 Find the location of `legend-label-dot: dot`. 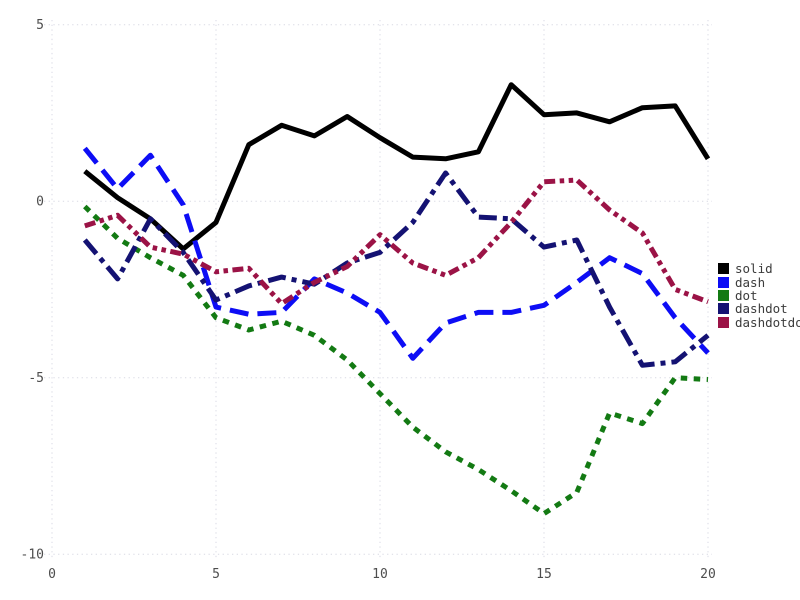

legend-label-dot: dot is located at coordinates (746, 295).